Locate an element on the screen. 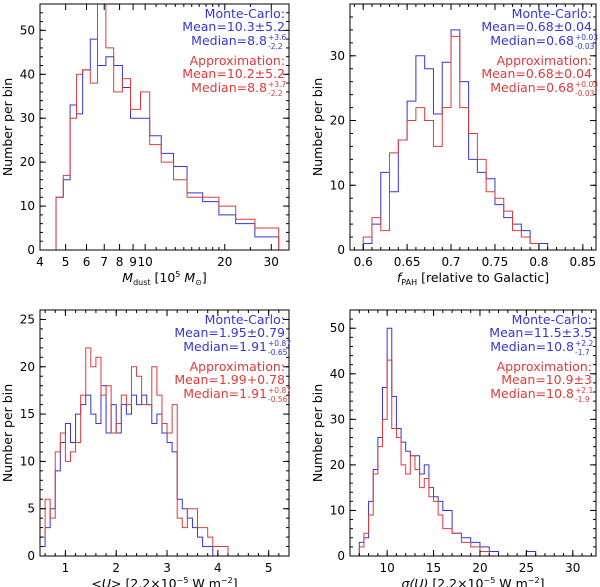 The image size is (600, 587). legend-mc-median-lower: -1.7 is located at coordinates (582, 352).